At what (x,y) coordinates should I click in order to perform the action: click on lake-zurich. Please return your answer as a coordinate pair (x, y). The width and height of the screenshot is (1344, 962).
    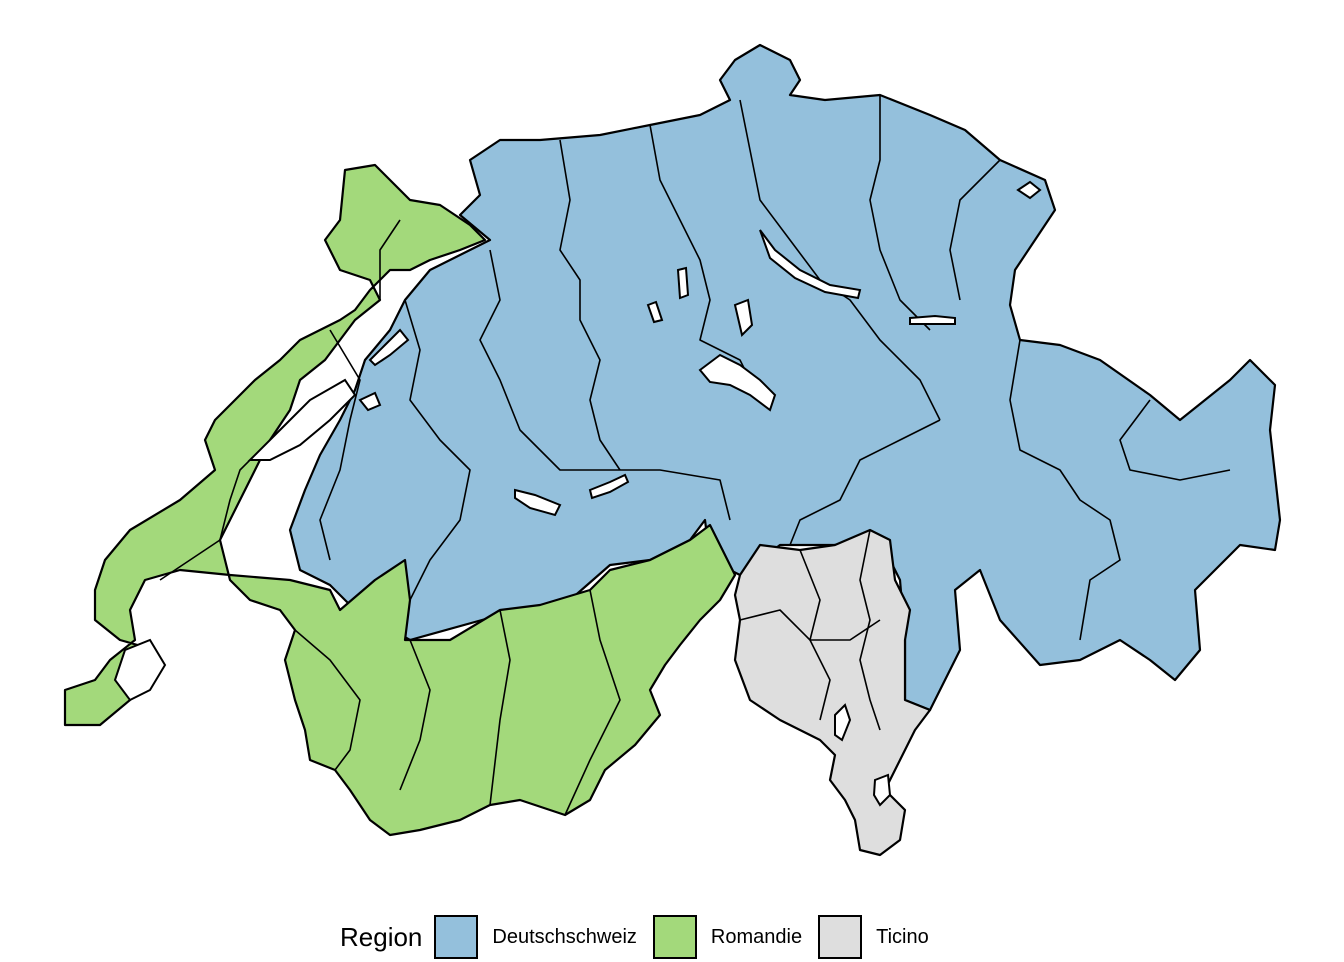
    Looking at the image, I should click on (810, 264).